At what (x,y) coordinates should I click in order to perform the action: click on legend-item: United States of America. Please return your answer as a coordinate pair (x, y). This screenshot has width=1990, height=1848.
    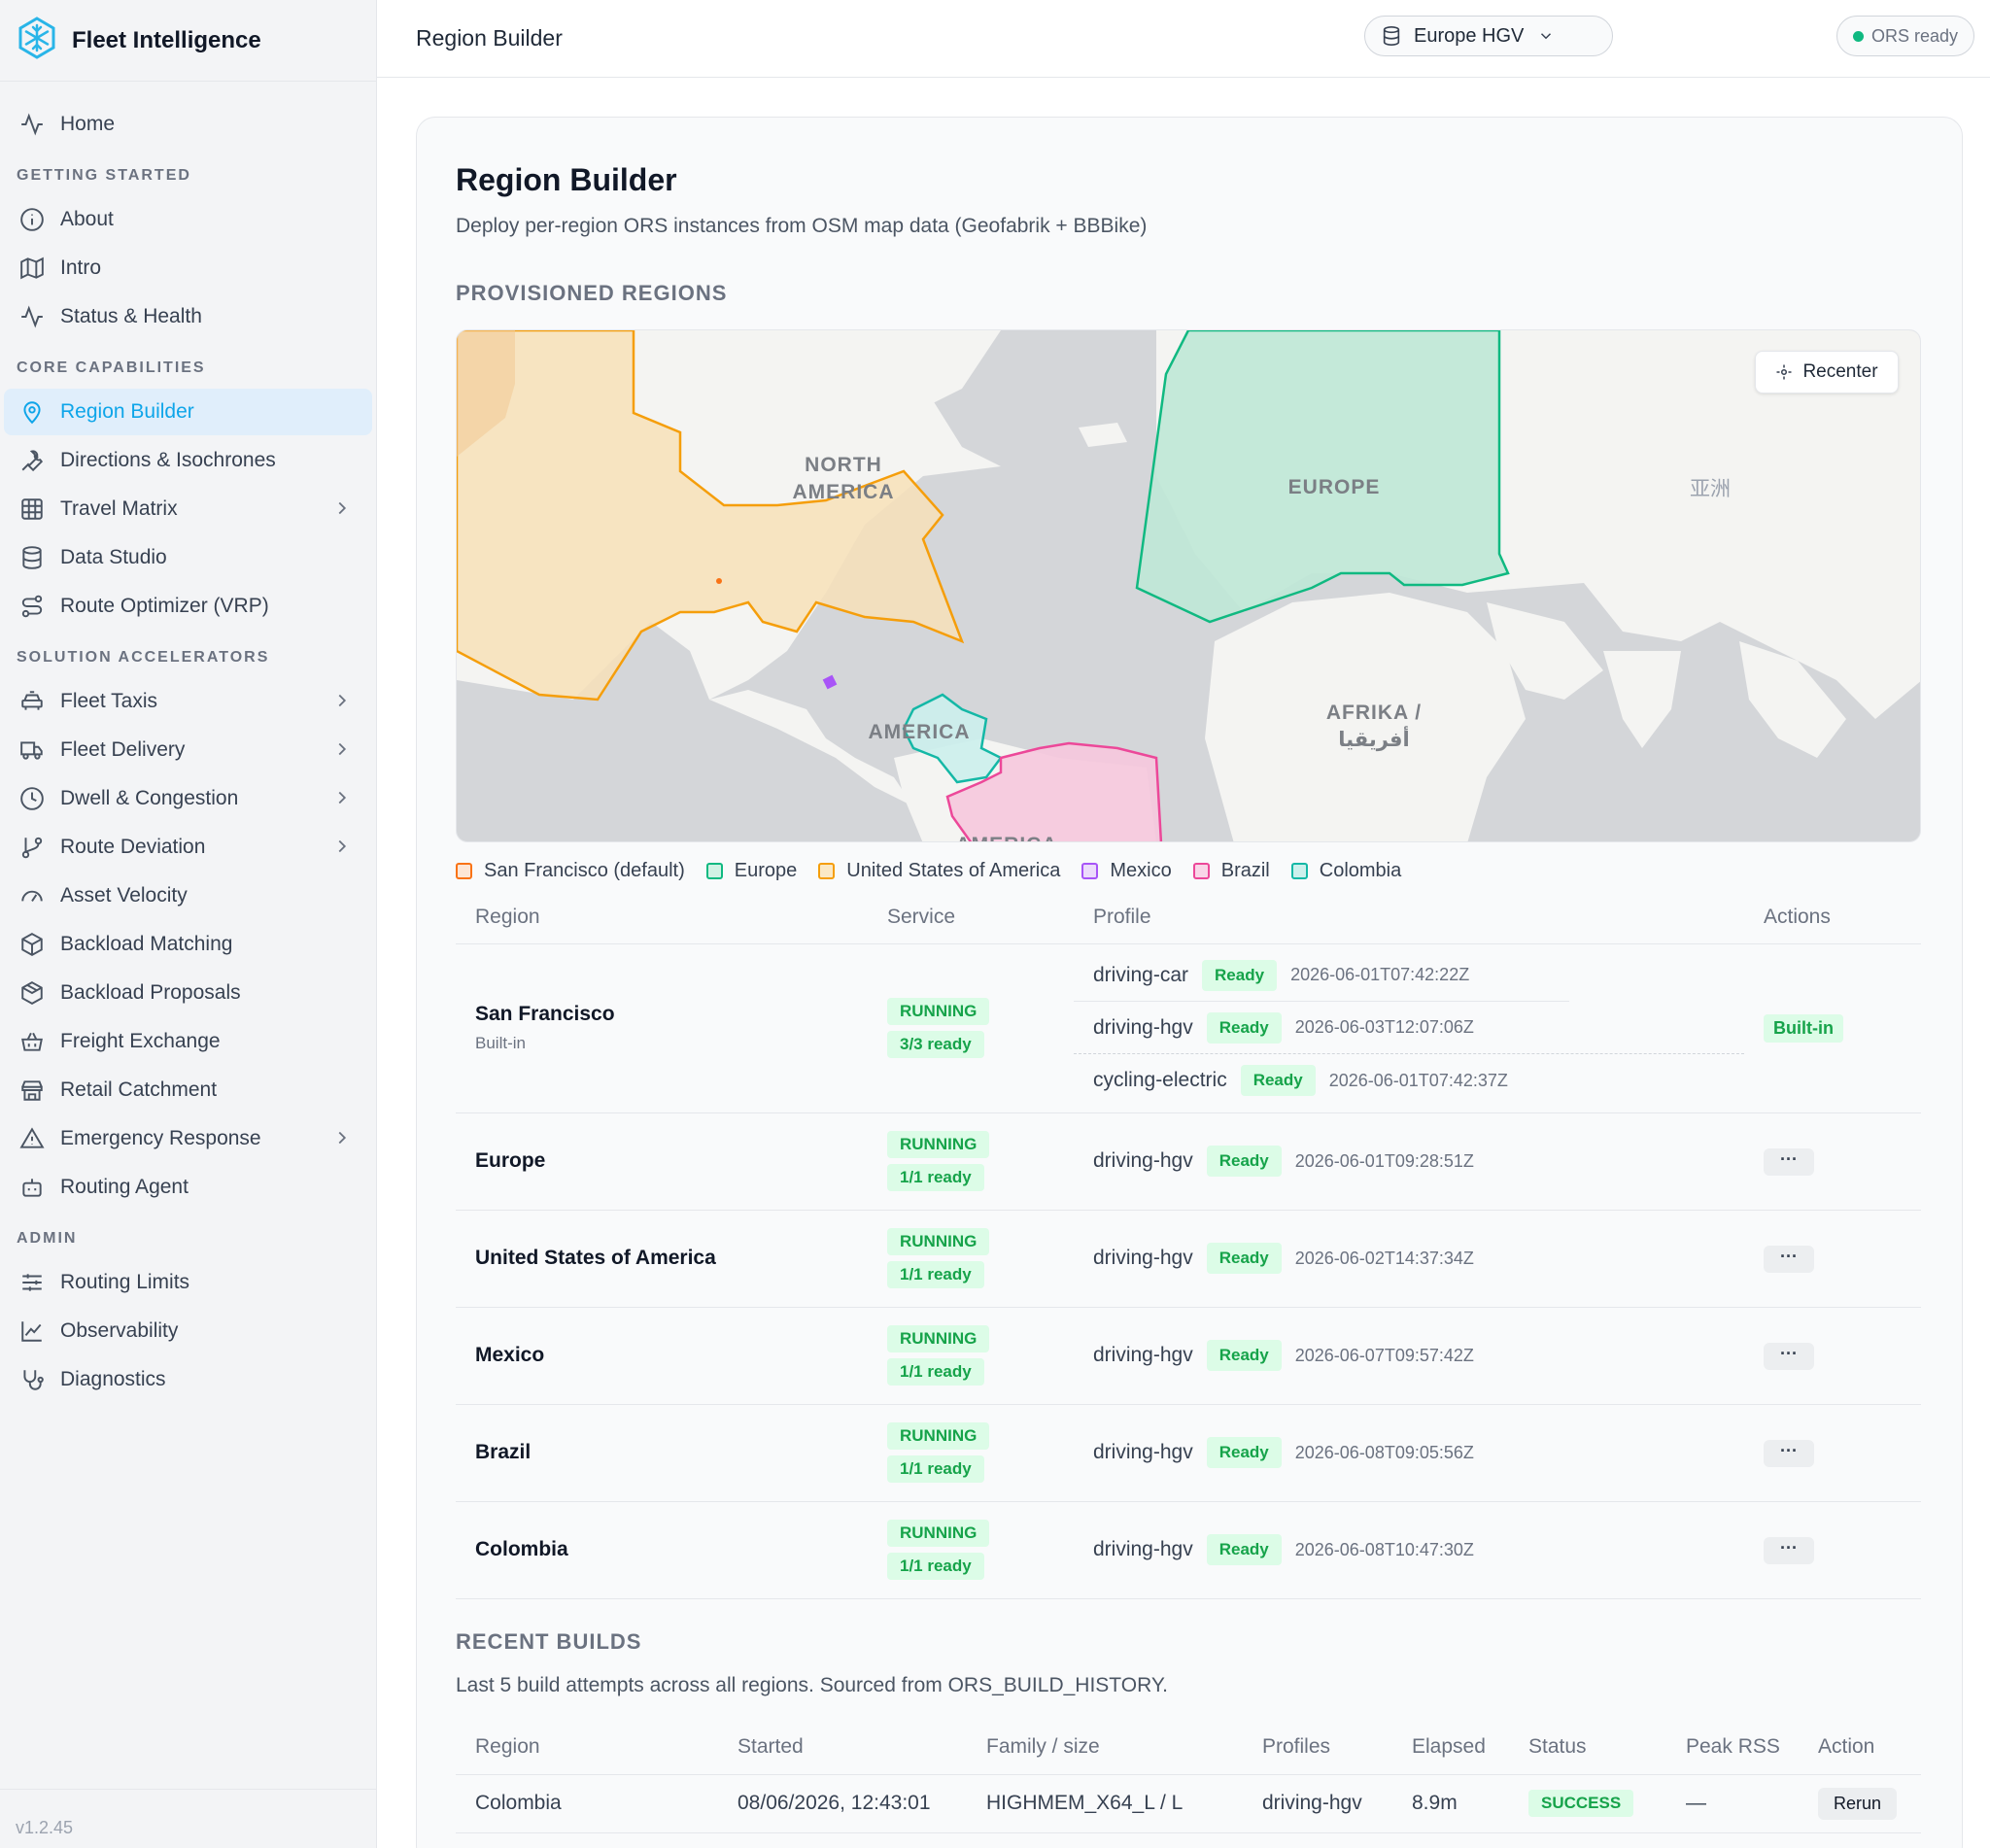
    Looking at the image, I should click on (939, 871).